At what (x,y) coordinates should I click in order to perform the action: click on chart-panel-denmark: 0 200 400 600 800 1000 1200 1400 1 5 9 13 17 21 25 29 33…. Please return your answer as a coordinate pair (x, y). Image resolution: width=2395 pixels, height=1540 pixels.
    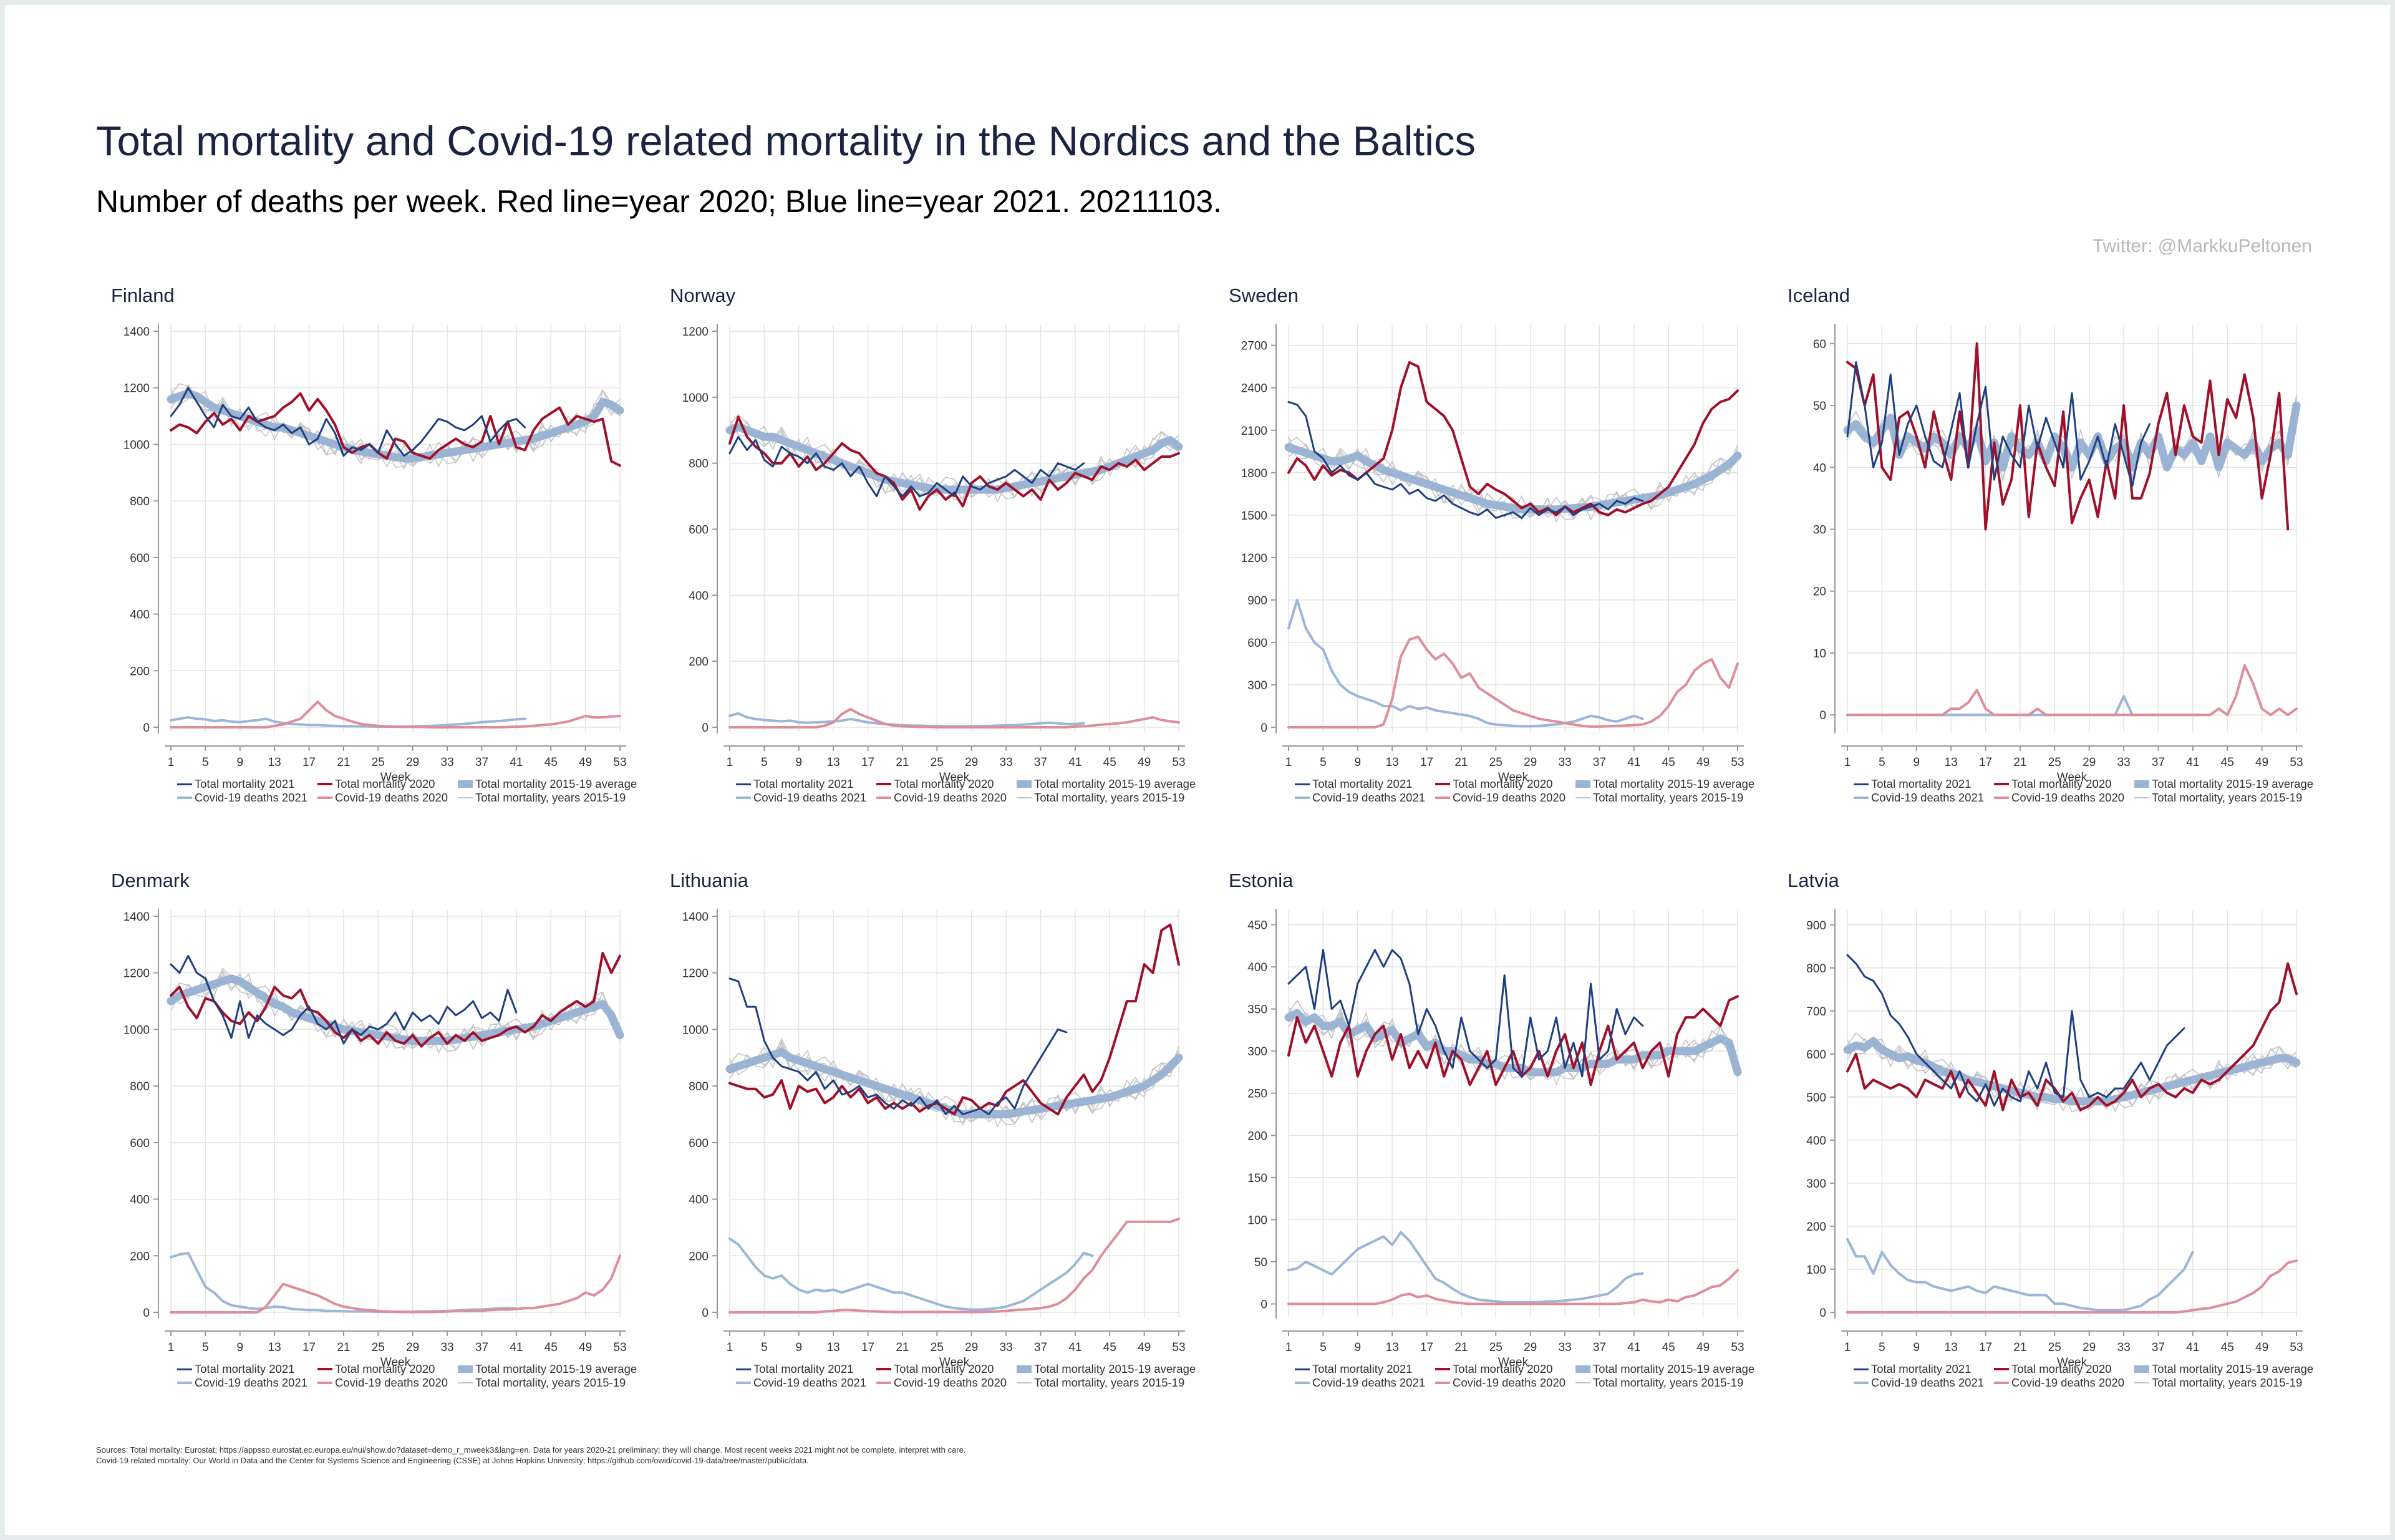
    Looking at the image, I should click on (370, 1140).